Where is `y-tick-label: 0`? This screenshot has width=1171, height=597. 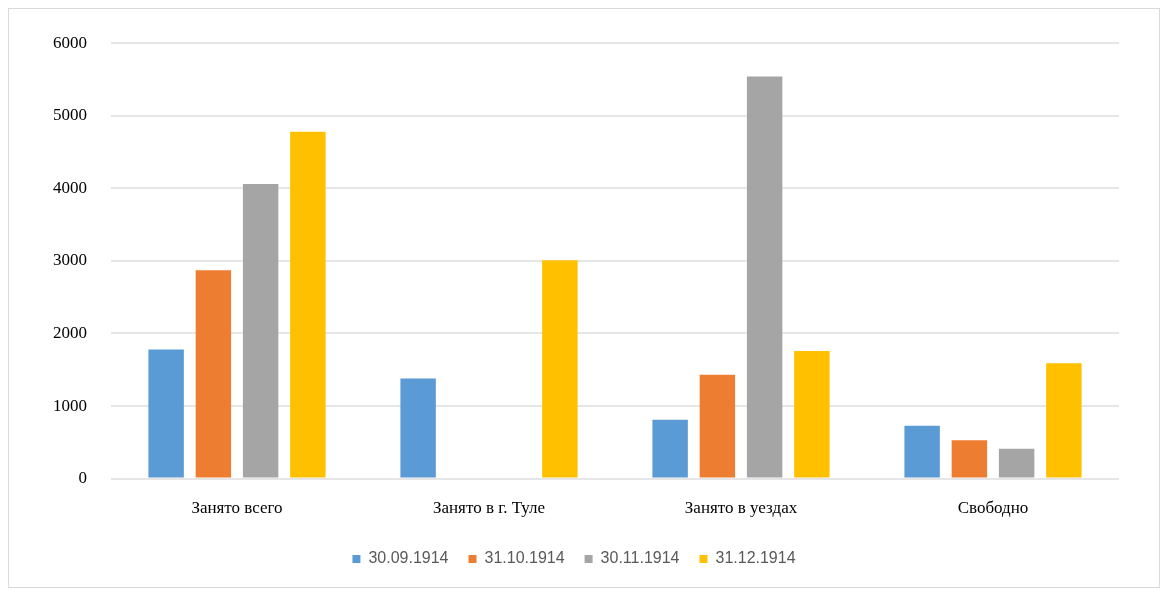 y-tick-label: 0 is located at coordinates (82, 478).